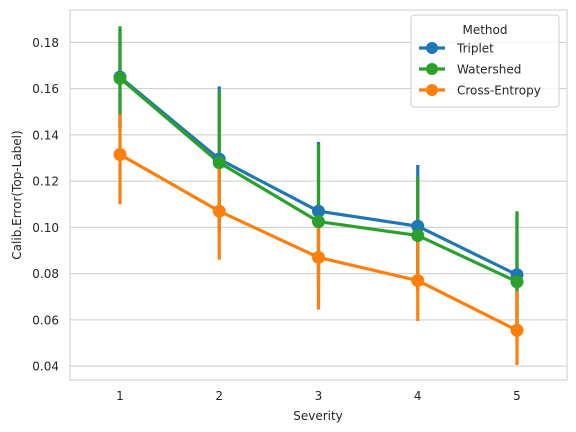  What do you see at coordinates (45, 89) in the screenshot?
I see `y-tick-label: 0.16` at bounding box center [45, 89].